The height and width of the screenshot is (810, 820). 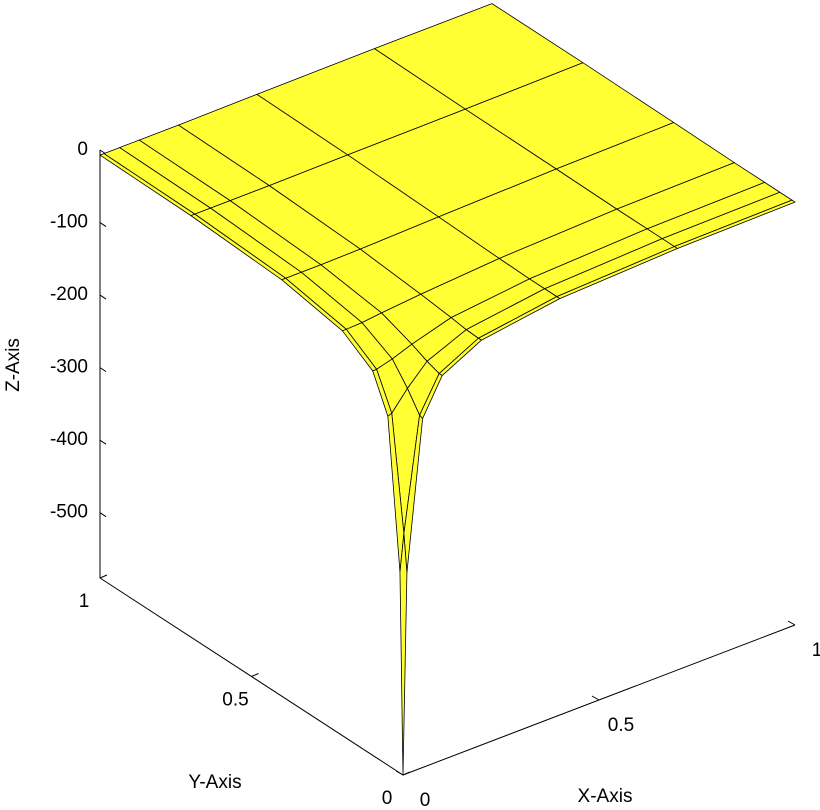 I want to click on z-tick-label: -300, so click(x=69, y=367).